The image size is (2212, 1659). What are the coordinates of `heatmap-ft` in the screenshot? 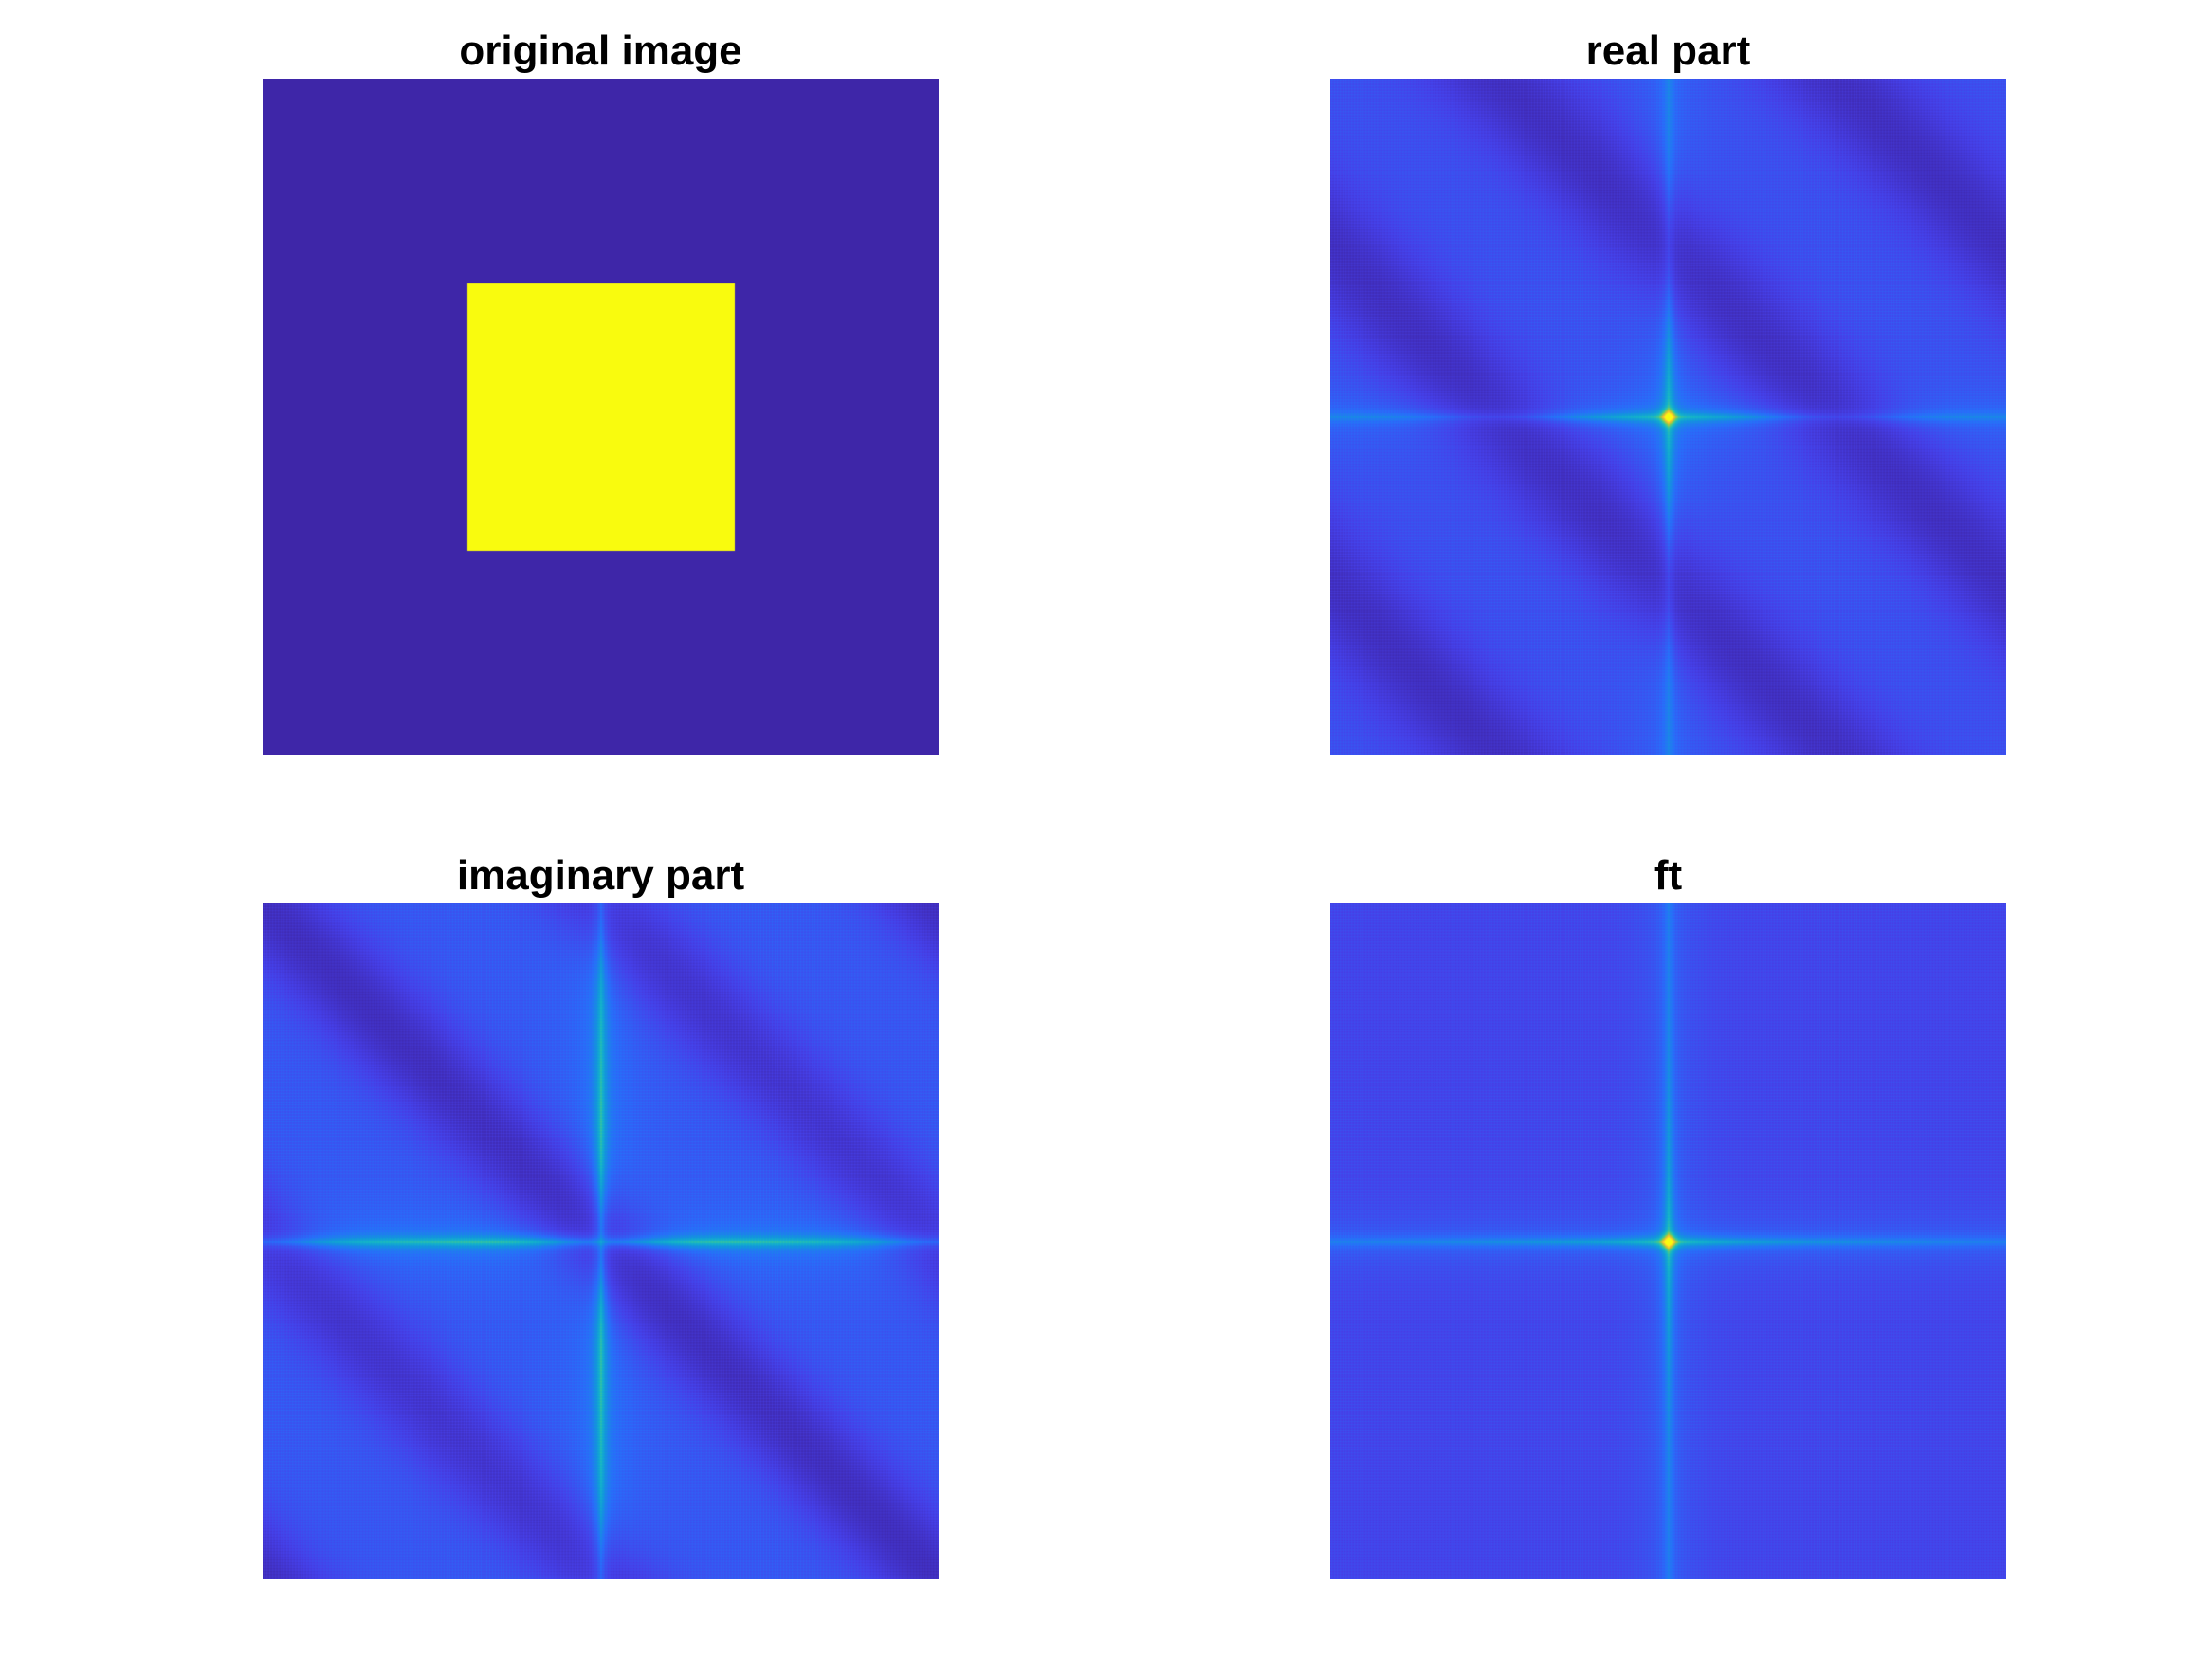 It's located at (1668, 1241).